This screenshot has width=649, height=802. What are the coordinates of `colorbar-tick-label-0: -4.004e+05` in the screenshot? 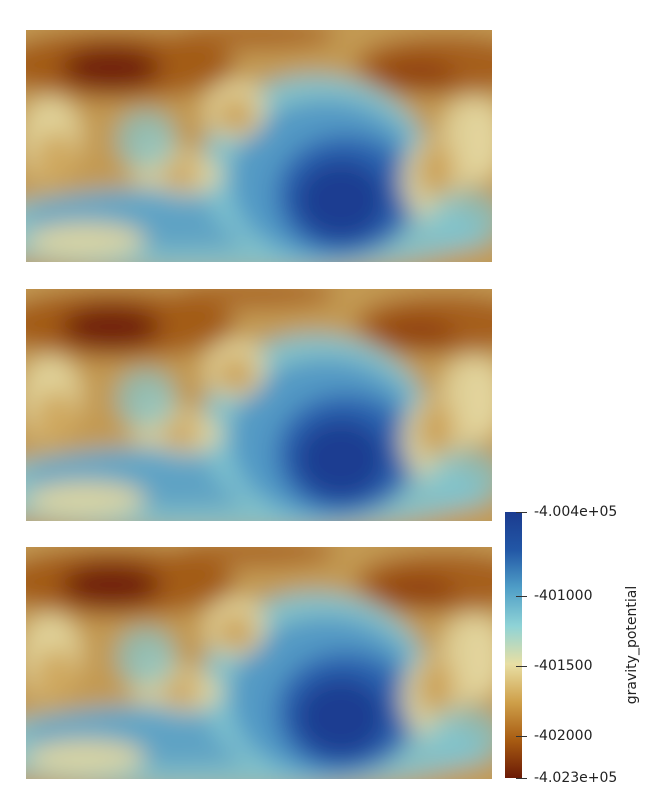 It's located at (576, 512).